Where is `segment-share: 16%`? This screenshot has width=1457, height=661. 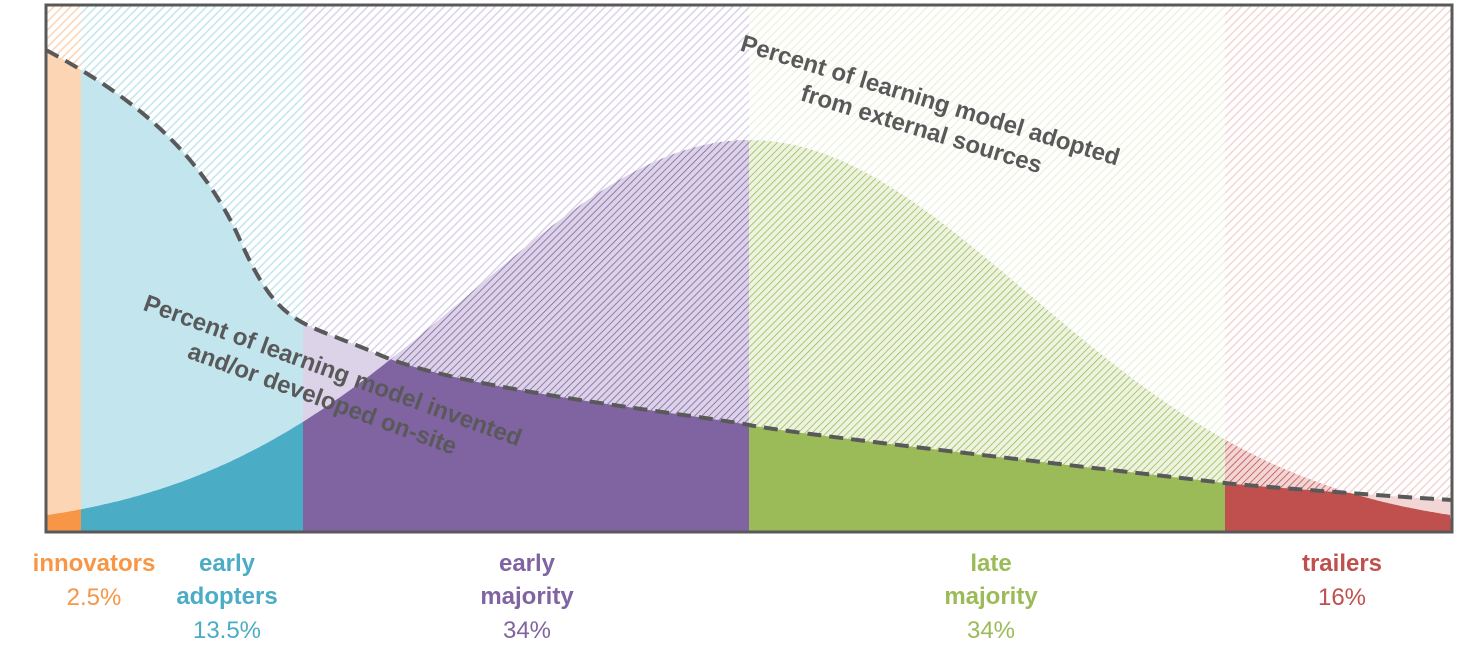
segment-share: 16% is located at coordinates (1342, 597).